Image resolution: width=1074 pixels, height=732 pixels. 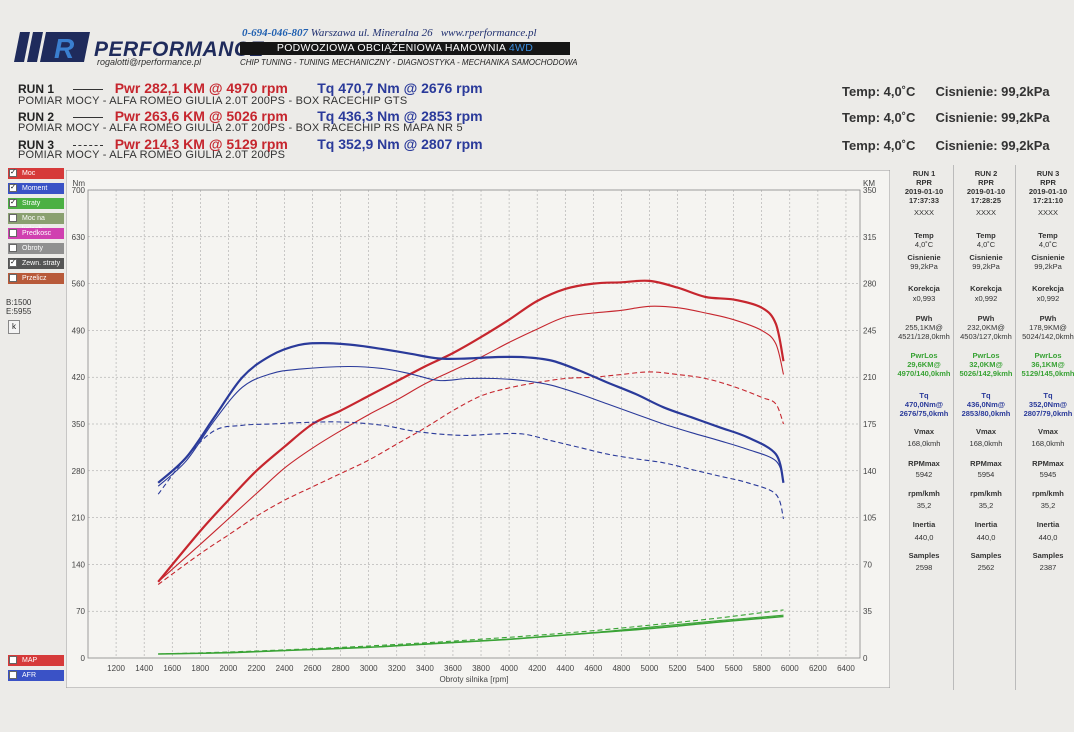 What do you see at coordinates (200, 668) in the screenshot?
I see `x-tick-label: 1800` at bounding box center [200, 668].